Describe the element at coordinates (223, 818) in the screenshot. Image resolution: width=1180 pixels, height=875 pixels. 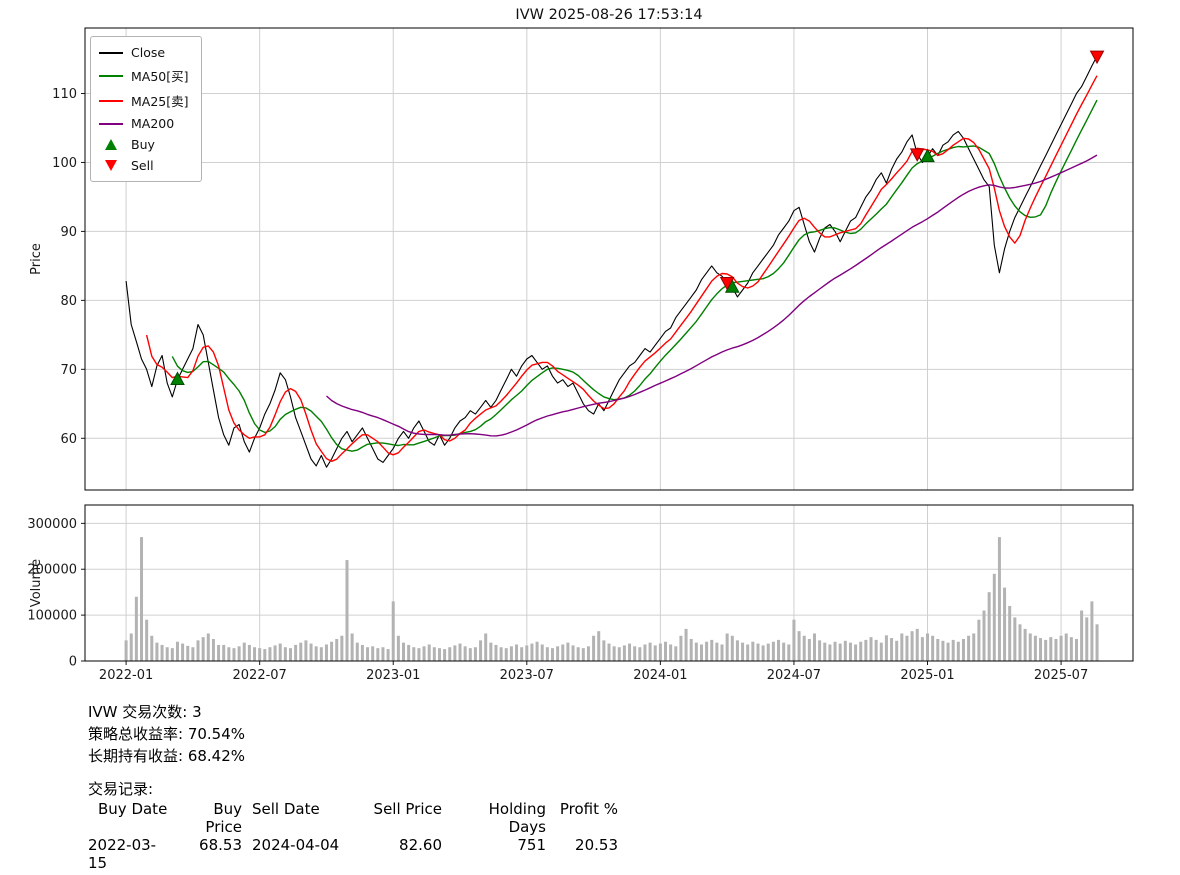
I see `col-buy-price: Buy Price` at that location.